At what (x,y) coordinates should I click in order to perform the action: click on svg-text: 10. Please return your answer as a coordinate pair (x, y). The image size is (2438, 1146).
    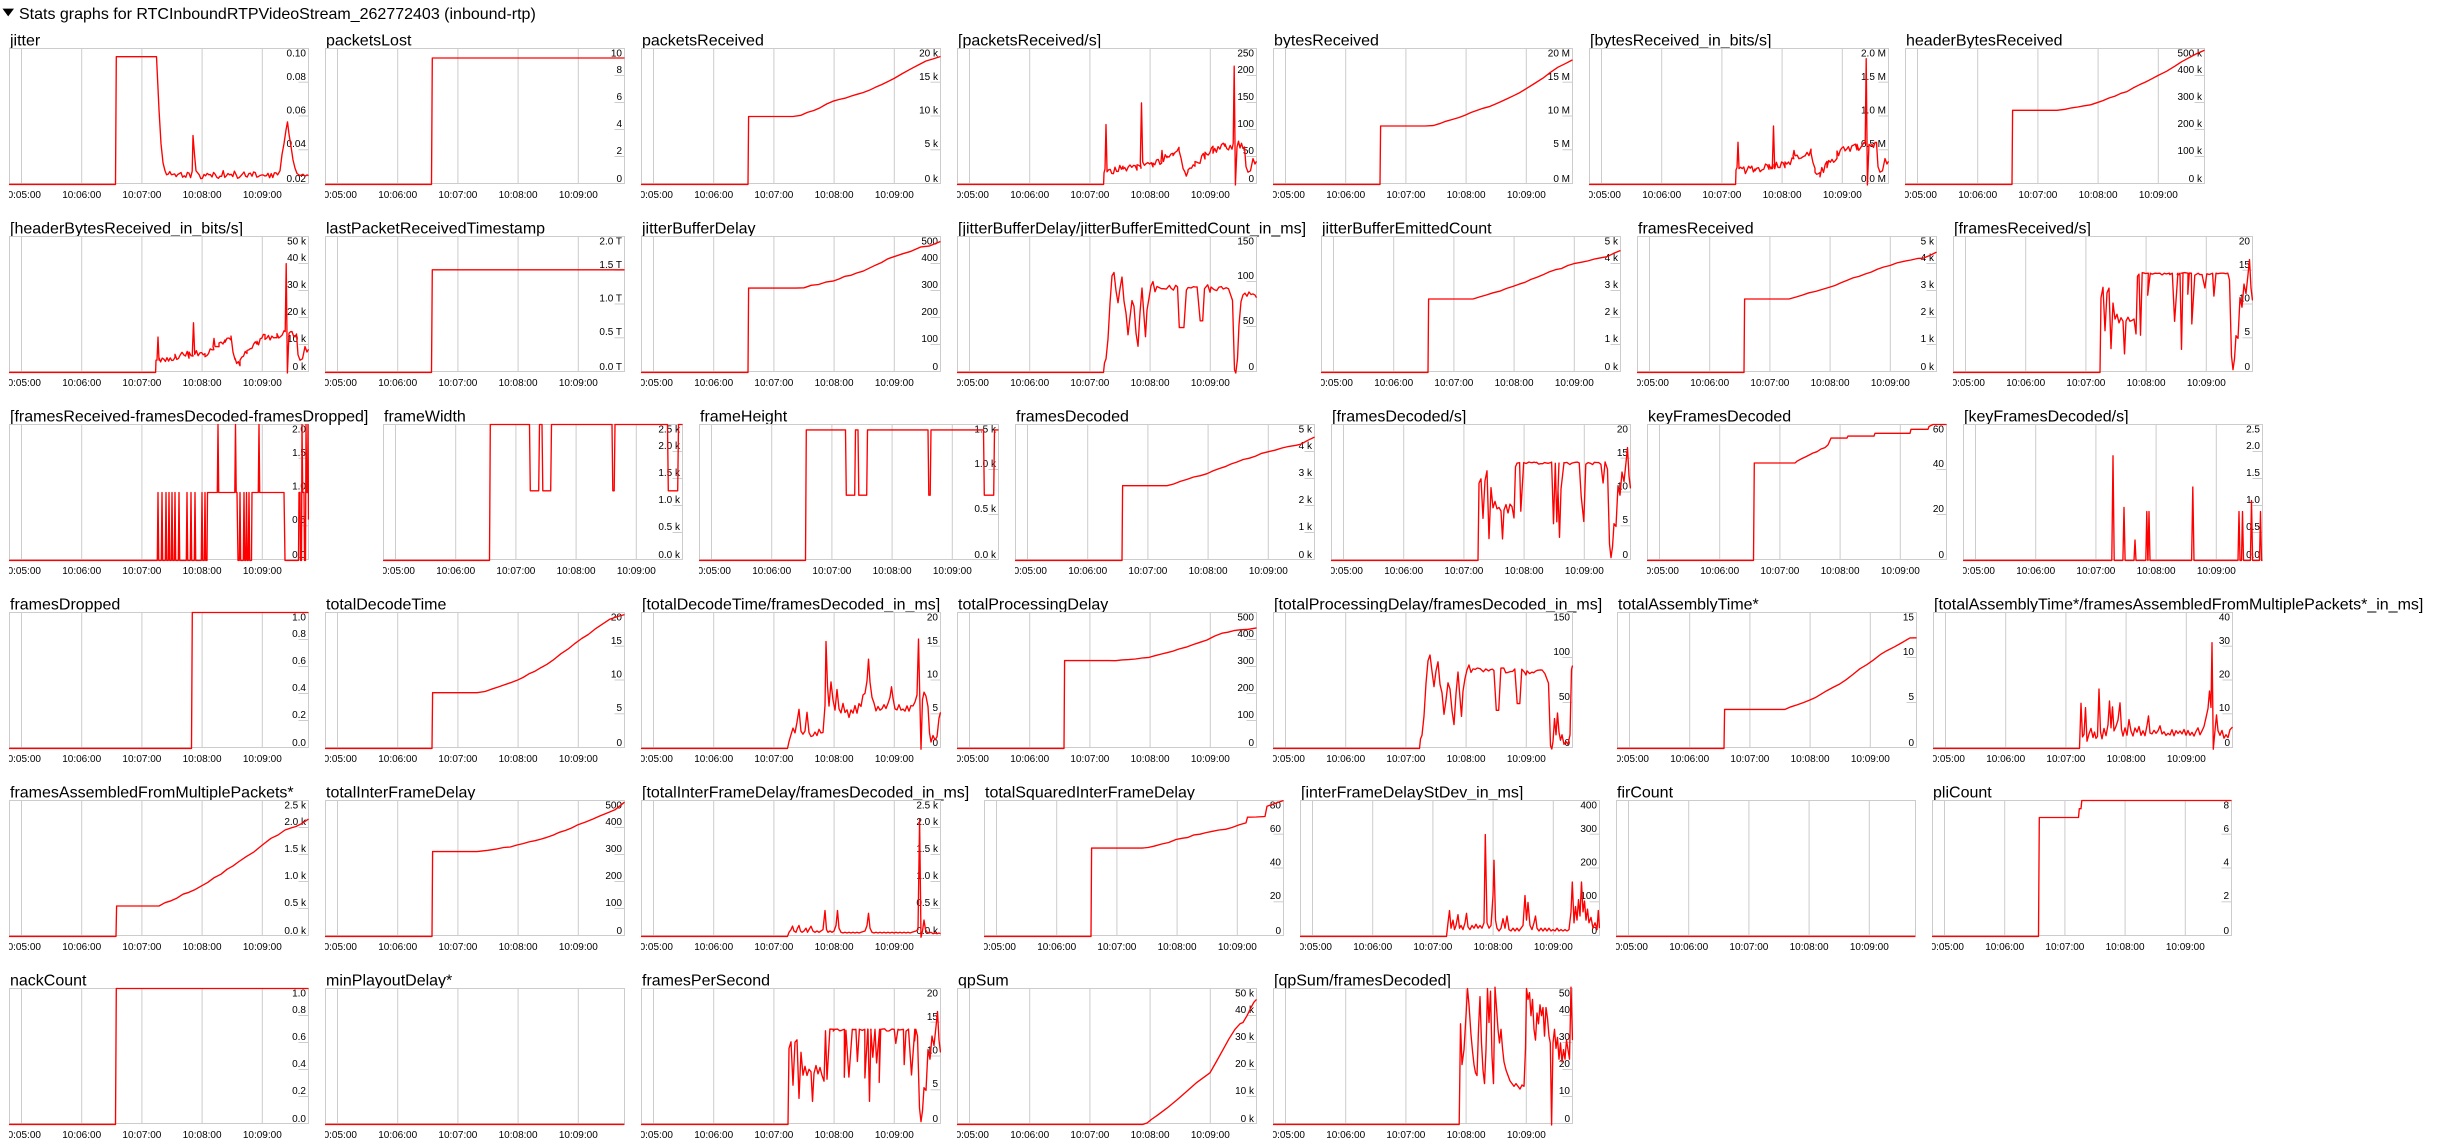
    Looking at the image, I should click on (933, 674).